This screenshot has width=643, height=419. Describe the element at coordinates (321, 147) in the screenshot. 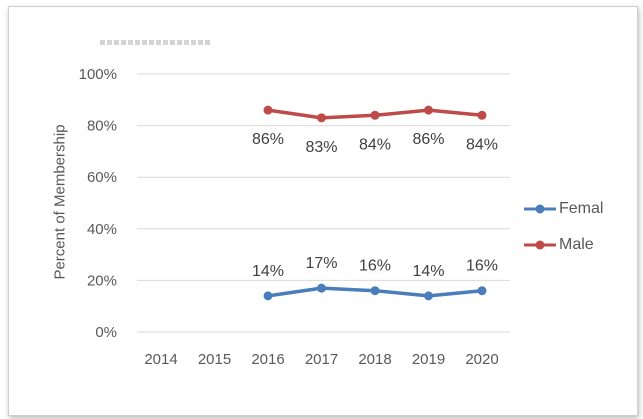

I see `data-label-male-2017: 83%` at that location.